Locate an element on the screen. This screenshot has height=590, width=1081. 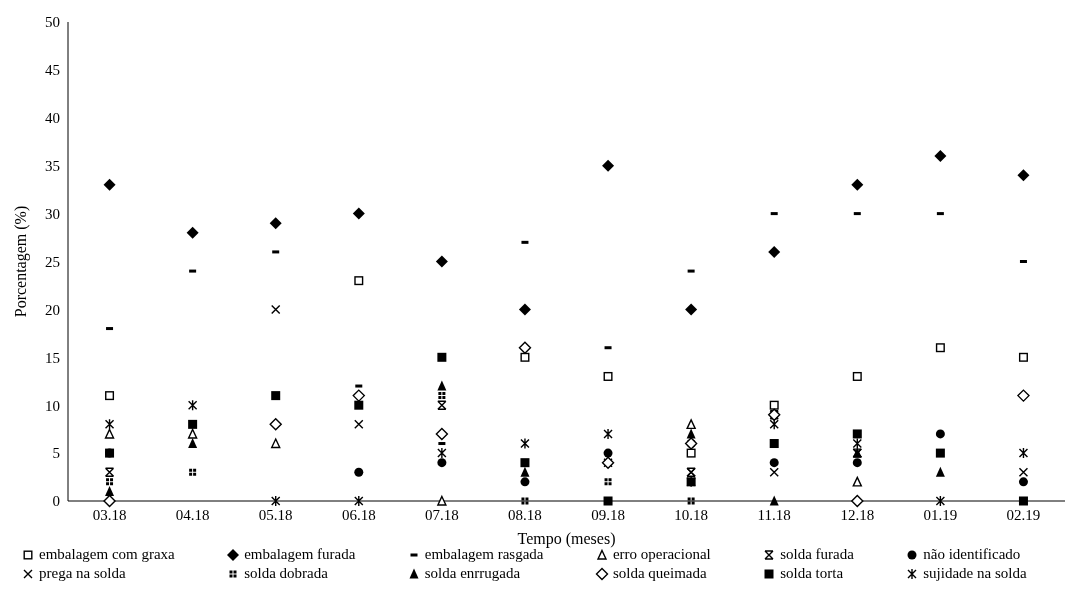
legend-label: solda torta is located at coordinates (812, 573).